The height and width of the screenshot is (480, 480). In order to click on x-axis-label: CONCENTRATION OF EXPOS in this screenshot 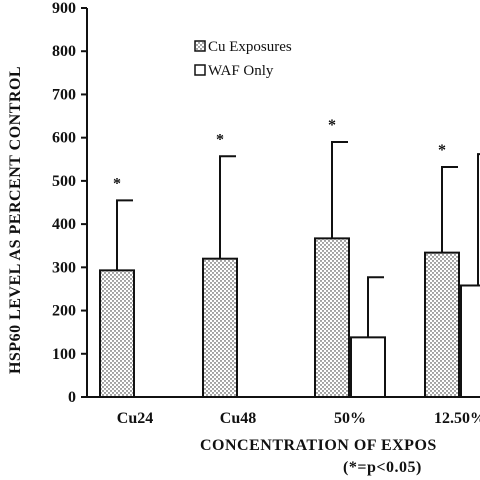, I will do `click(318, 445)`.